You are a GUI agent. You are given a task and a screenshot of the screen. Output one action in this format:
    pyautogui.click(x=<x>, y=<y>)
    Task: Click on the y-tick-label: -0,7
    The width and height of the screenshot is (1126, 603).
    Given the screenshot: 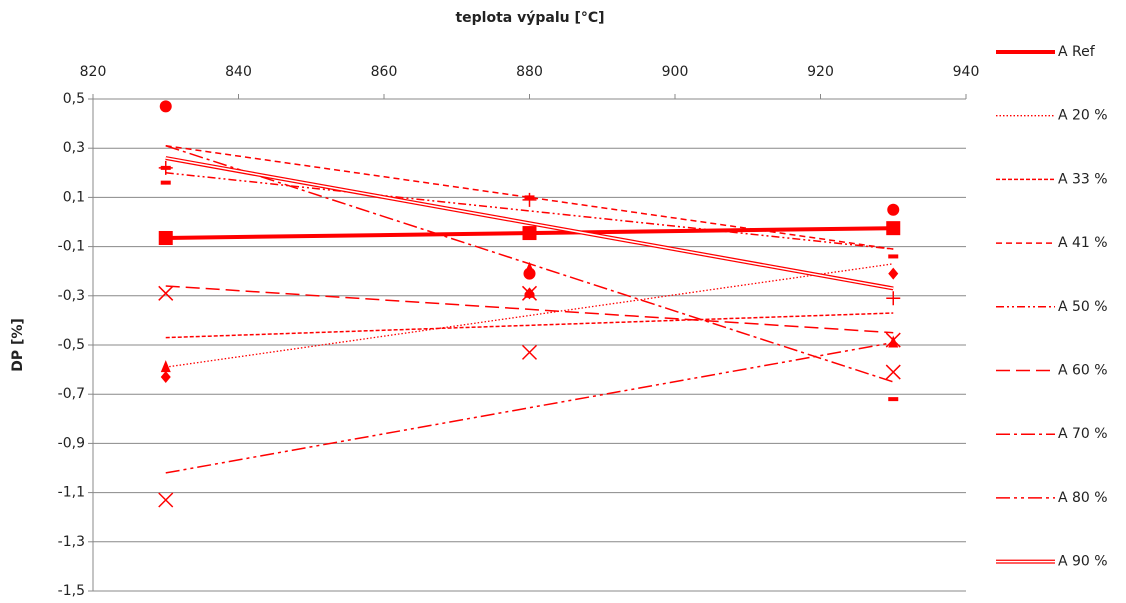 What is the action you would take?
    pyautogui.click(x=71, y=394)
    